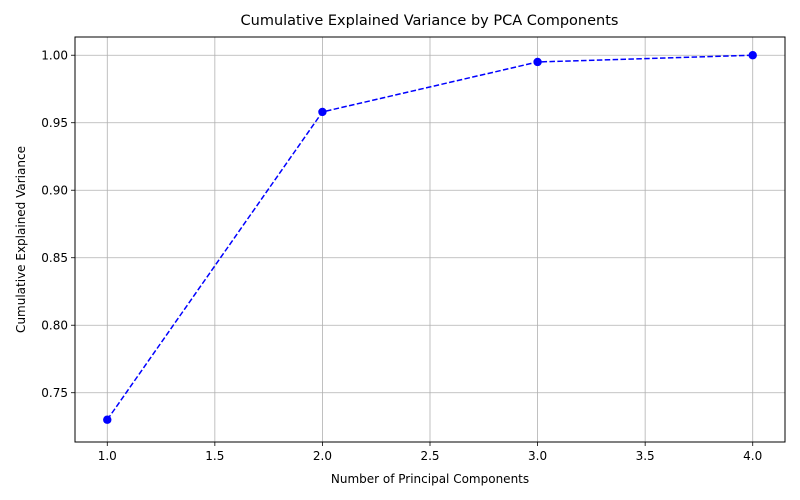 This screenshot has width=800, height=500. I want to click on y-axis: 0.75 0.80 0.85 0.90 0.95 1.00, so click(58, 224).